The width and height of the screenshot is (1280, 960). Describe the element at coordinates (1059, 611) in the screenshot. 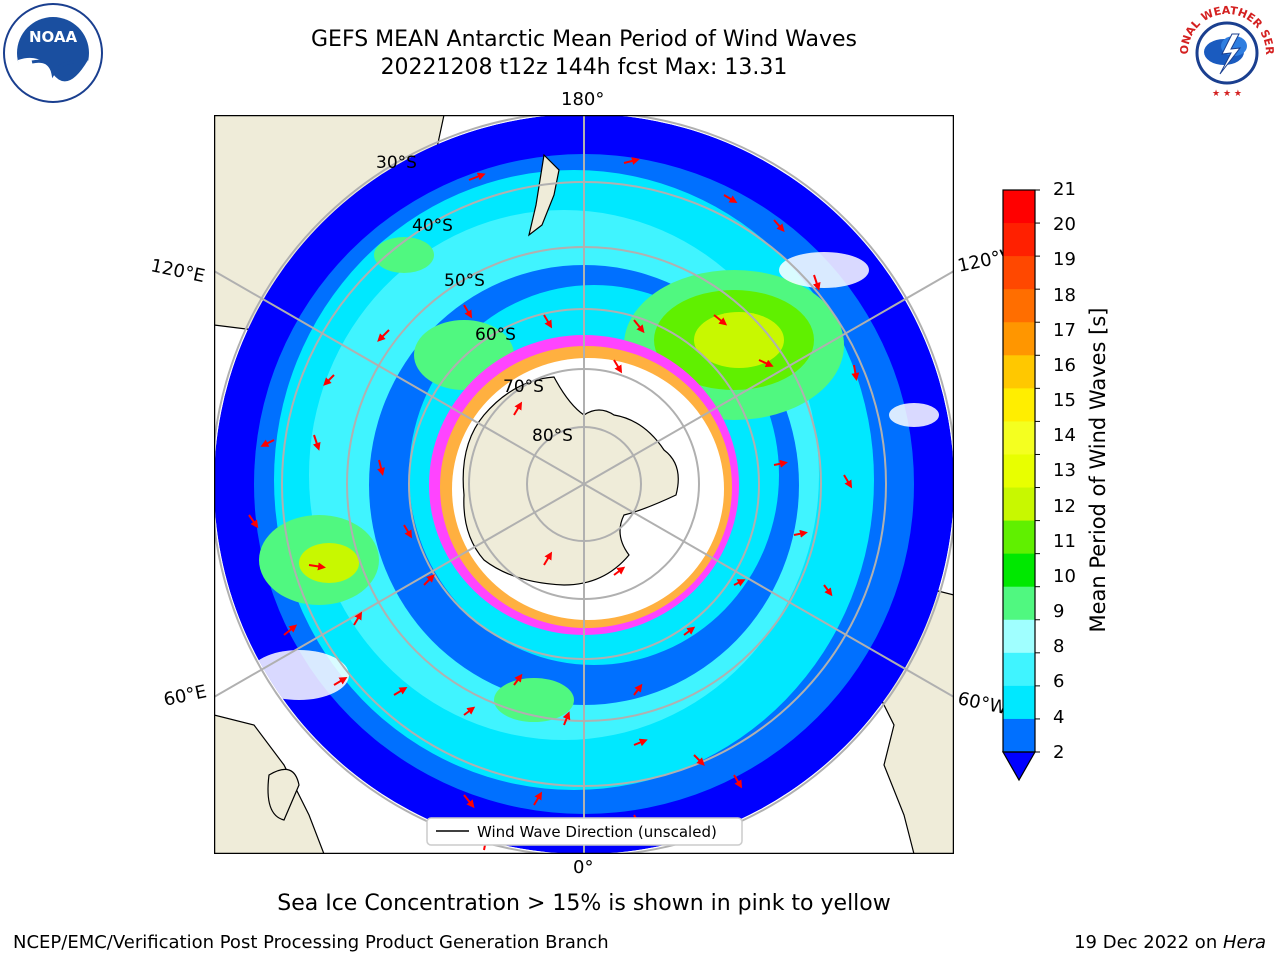

I see `colorbar-tick-9: 9` at that location.